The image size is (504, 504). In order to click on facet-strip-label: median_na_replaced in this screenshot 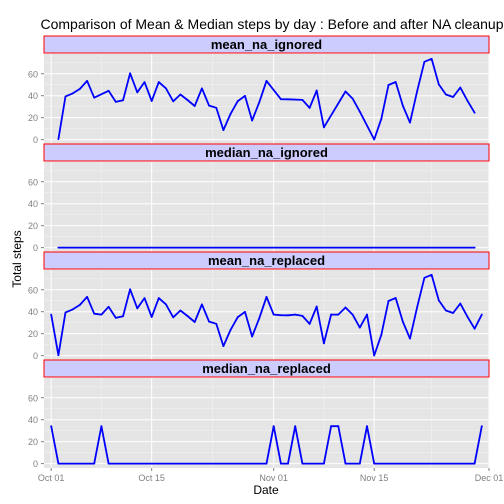, I will do `click(266, 368)`.